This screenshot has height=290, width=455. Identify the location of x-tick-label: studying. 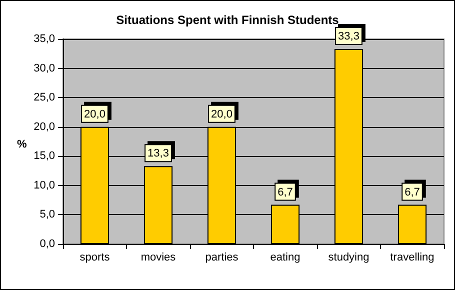
(349, 258).